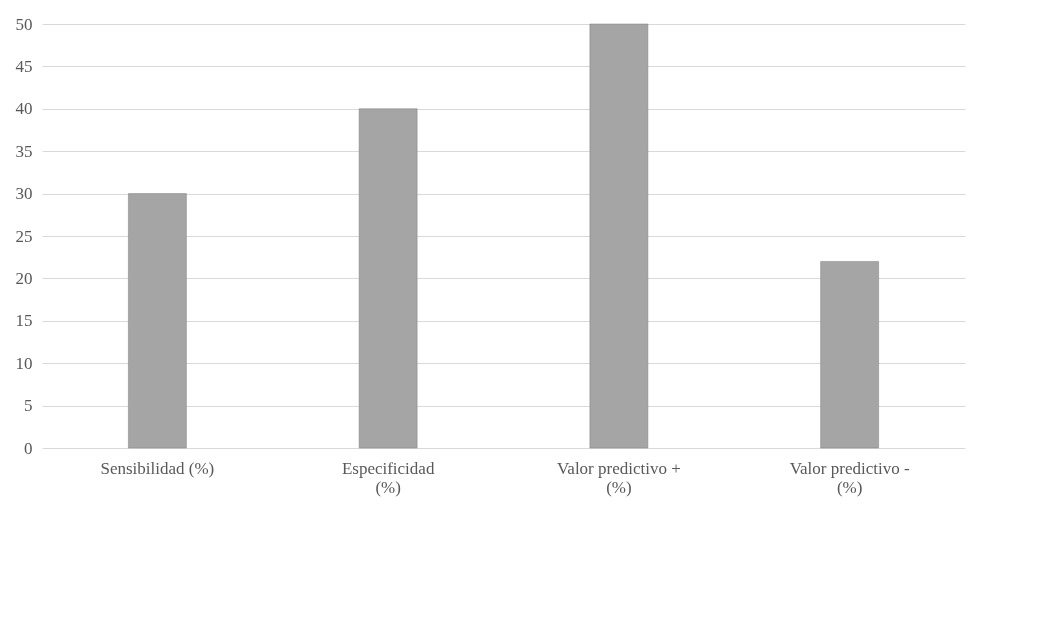 Image resolution: width=1057 pixels, height=626 pixels. What do you see at coordinates (24, 363) in the screenshot?
I see `y-tick-label: 10` at bounding box center [24, 363].